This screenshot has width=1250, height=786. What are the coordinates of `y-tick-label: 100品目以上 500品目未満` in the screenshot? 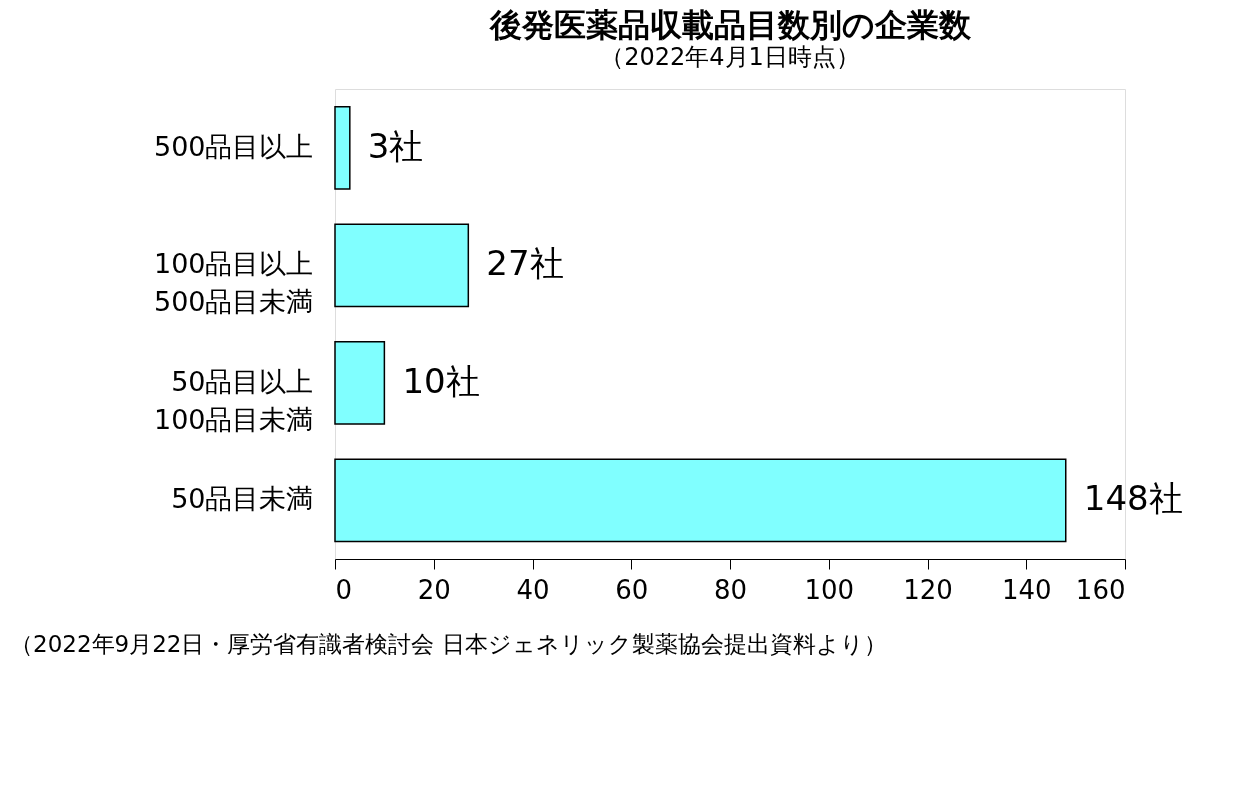 It's located at (233, 283).